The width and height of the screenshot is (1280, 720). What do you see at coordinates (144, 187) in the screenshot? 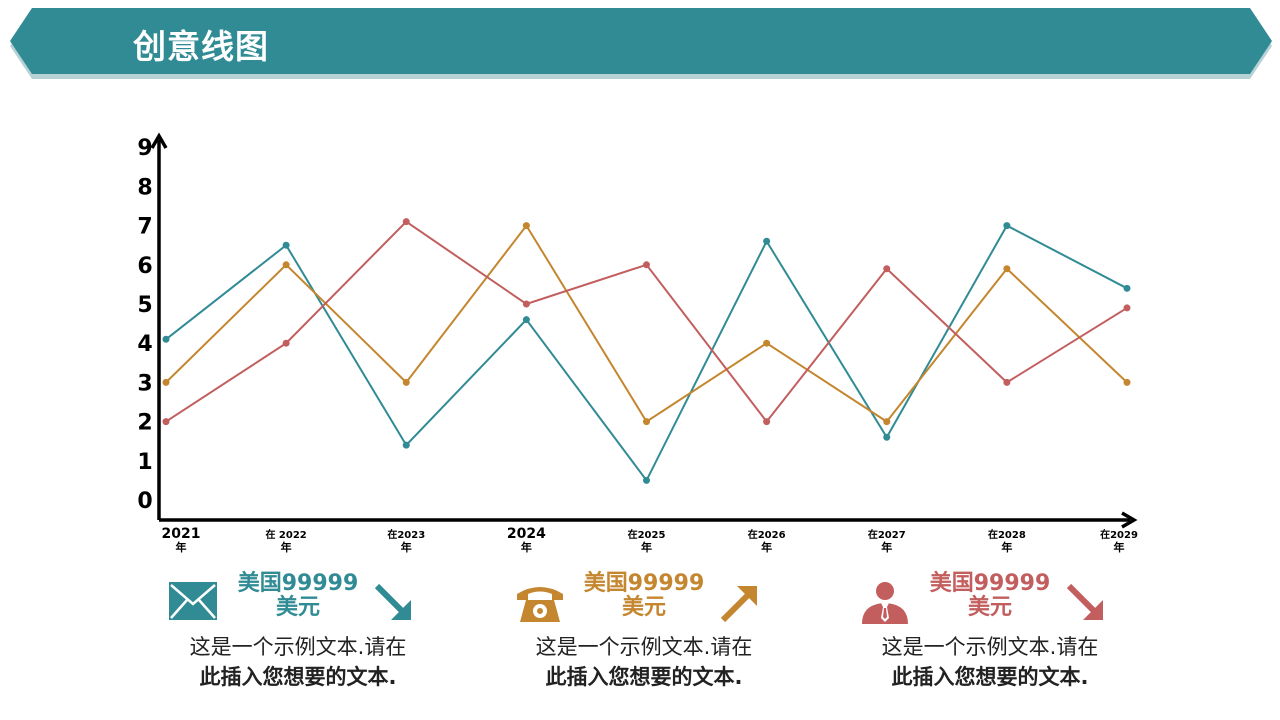
I see `y-tick-label: 8` at bounding box center [144, 187].